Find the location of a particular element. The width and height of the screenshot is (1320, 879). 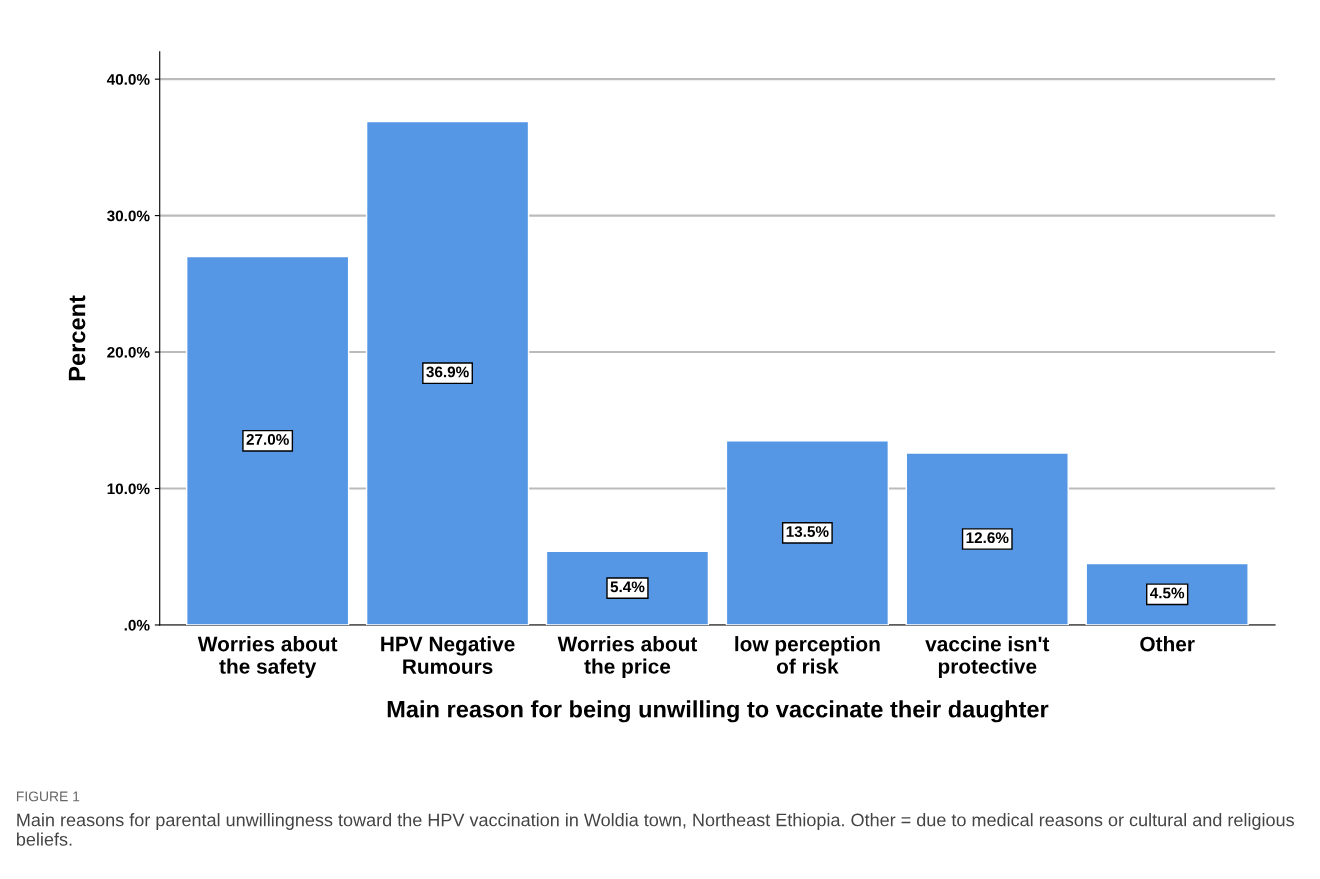

x-tick-label: Worries about the safety is located at coordinates (267, 657).